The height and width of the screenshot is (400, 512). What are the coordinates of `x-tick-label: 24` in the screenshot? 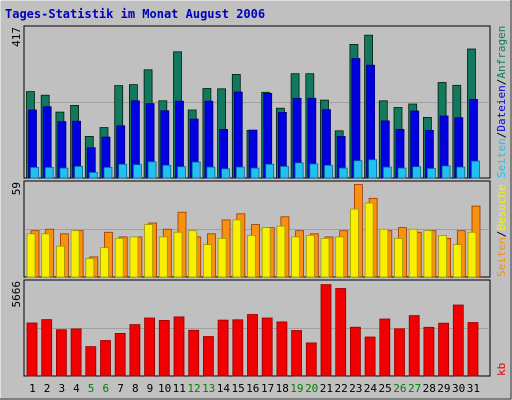 It's located at (371, 388).